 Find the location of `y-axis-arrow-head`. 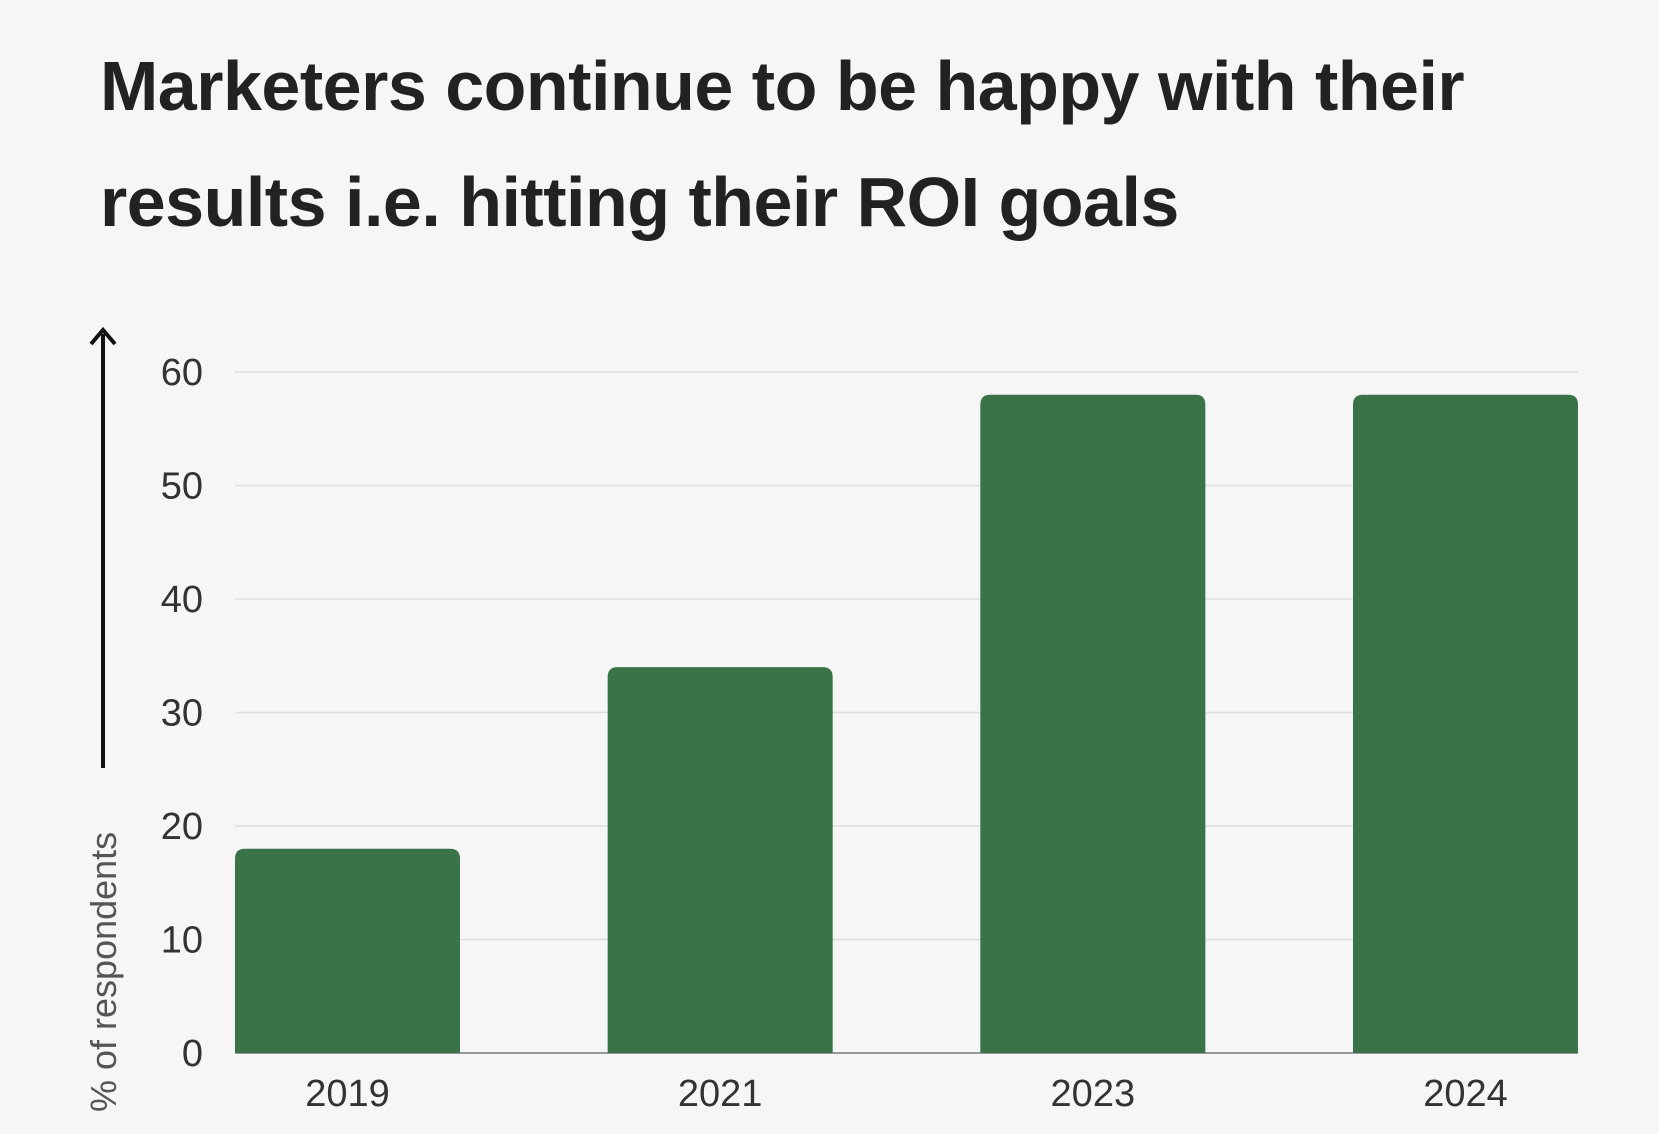

y-axis-arrow-head is located at coordinates (103, 336).